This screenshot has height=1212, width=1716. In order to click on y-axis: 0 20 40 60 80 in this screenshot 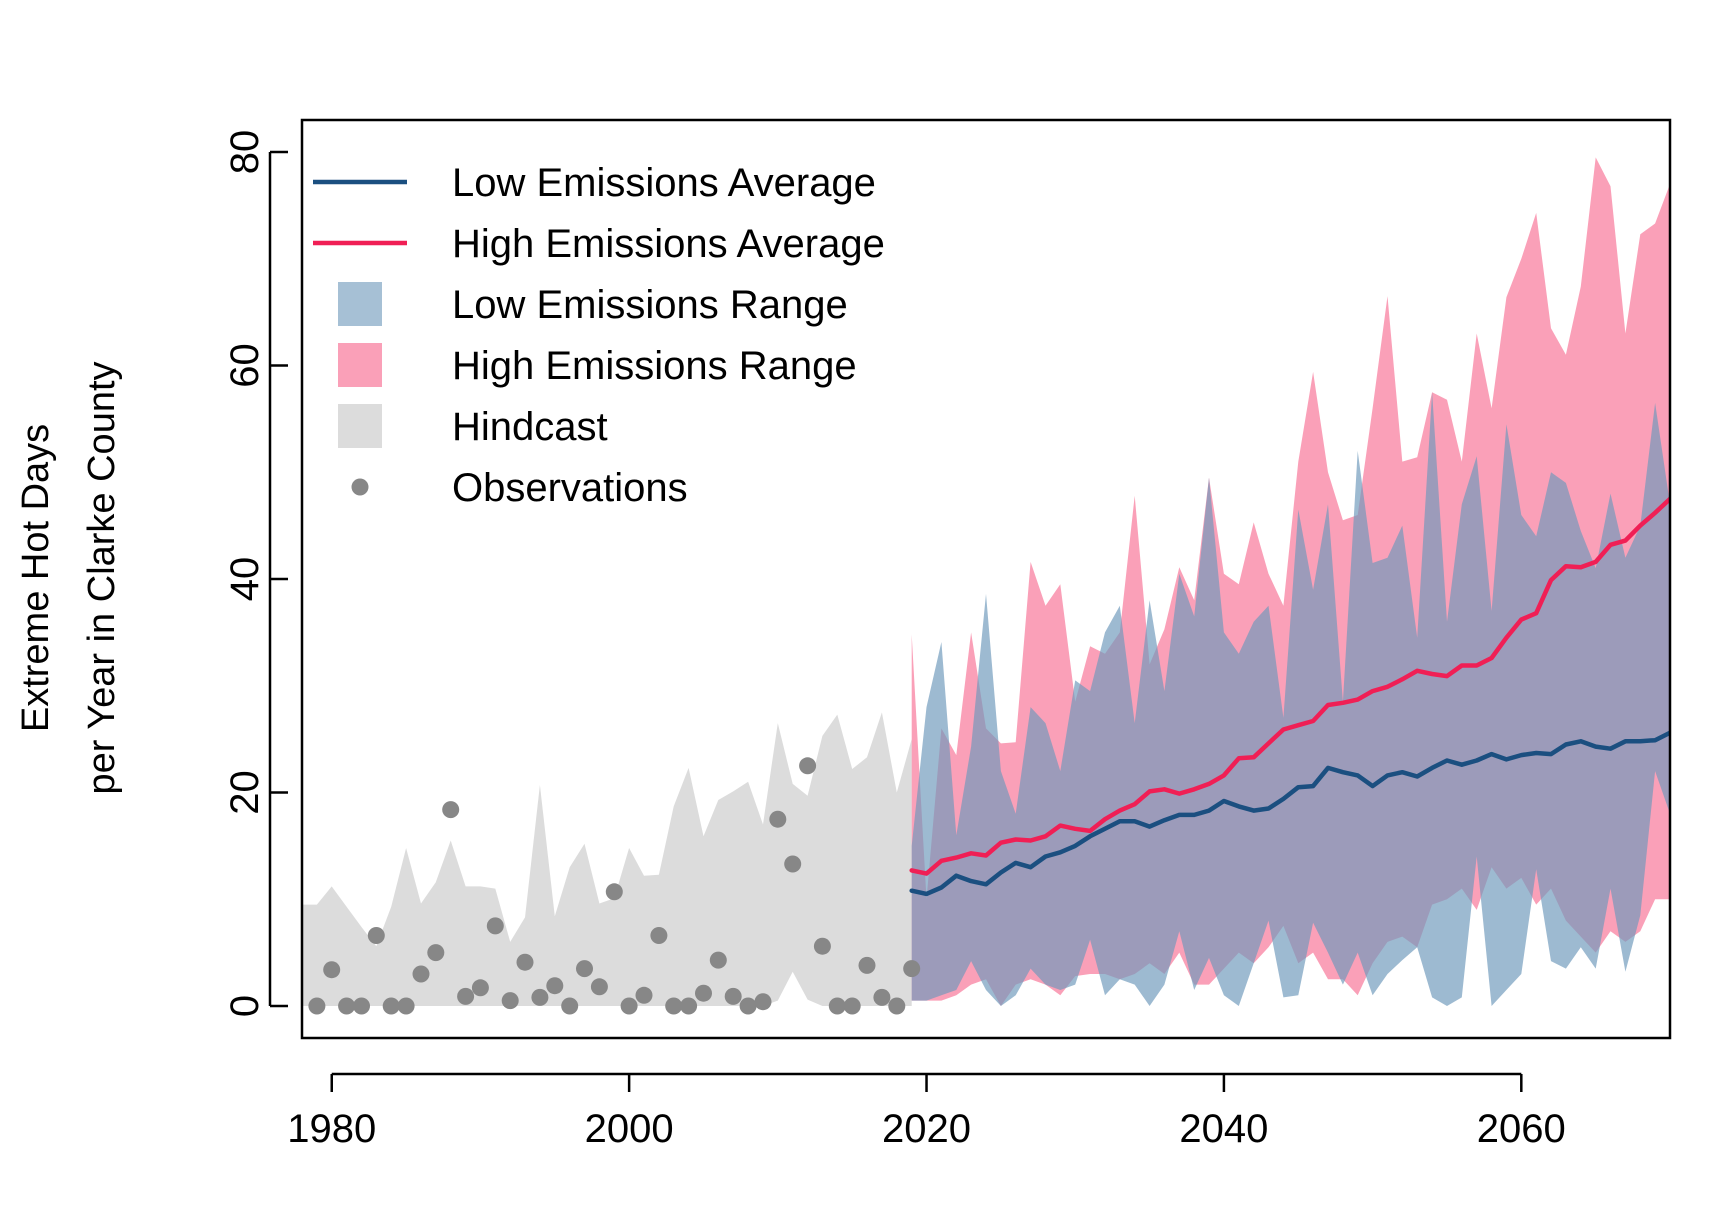, I will do `click(255, 573)`.